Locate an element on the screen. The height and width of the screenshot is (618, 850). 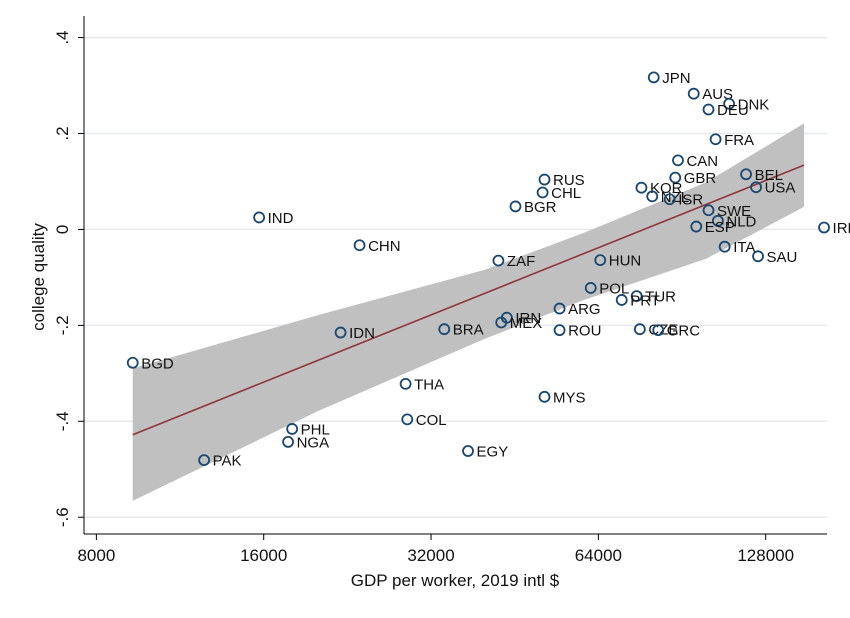
data-point-isr is located at coordinates (669, 199).